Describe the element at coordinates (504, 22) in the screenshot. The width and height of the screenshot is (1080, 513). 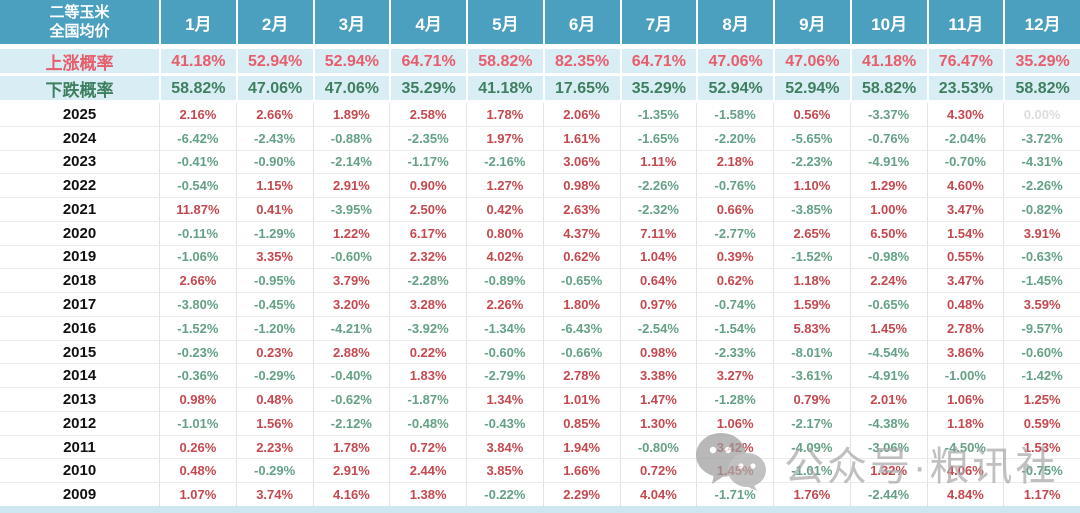
I see `month-header: 5月` at that location.